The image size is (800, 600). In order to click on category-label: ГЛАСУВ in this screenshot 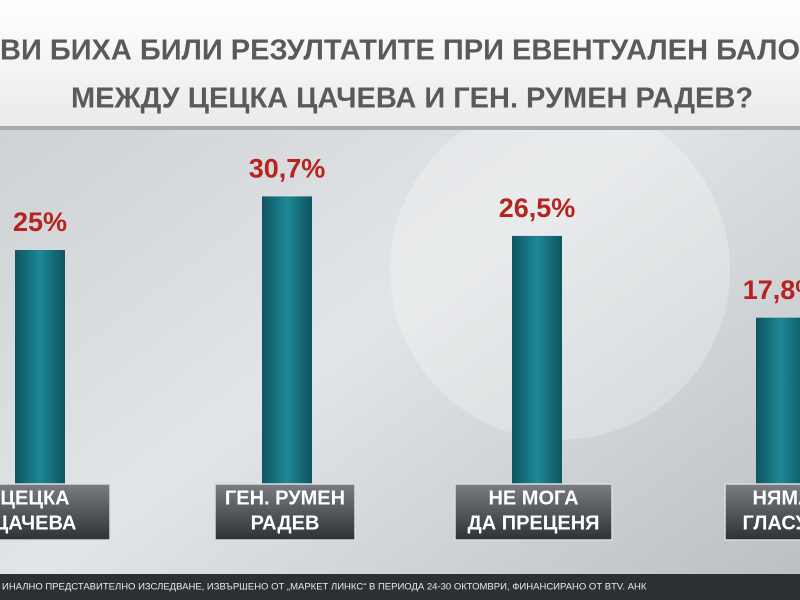, I will do `click(771, 523)`.